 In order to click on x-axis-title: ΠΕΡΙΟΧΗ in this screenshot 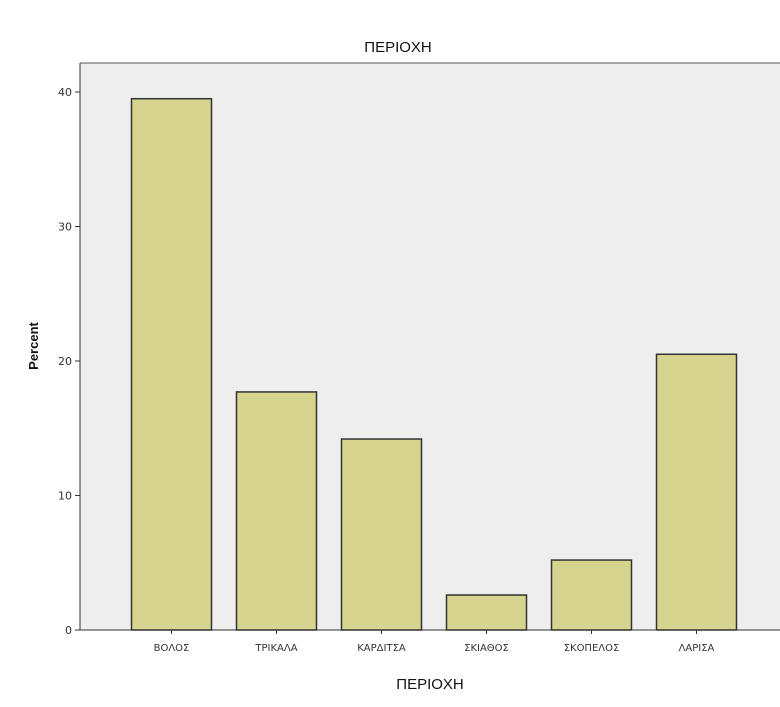, I will do `click(430, 684)`.